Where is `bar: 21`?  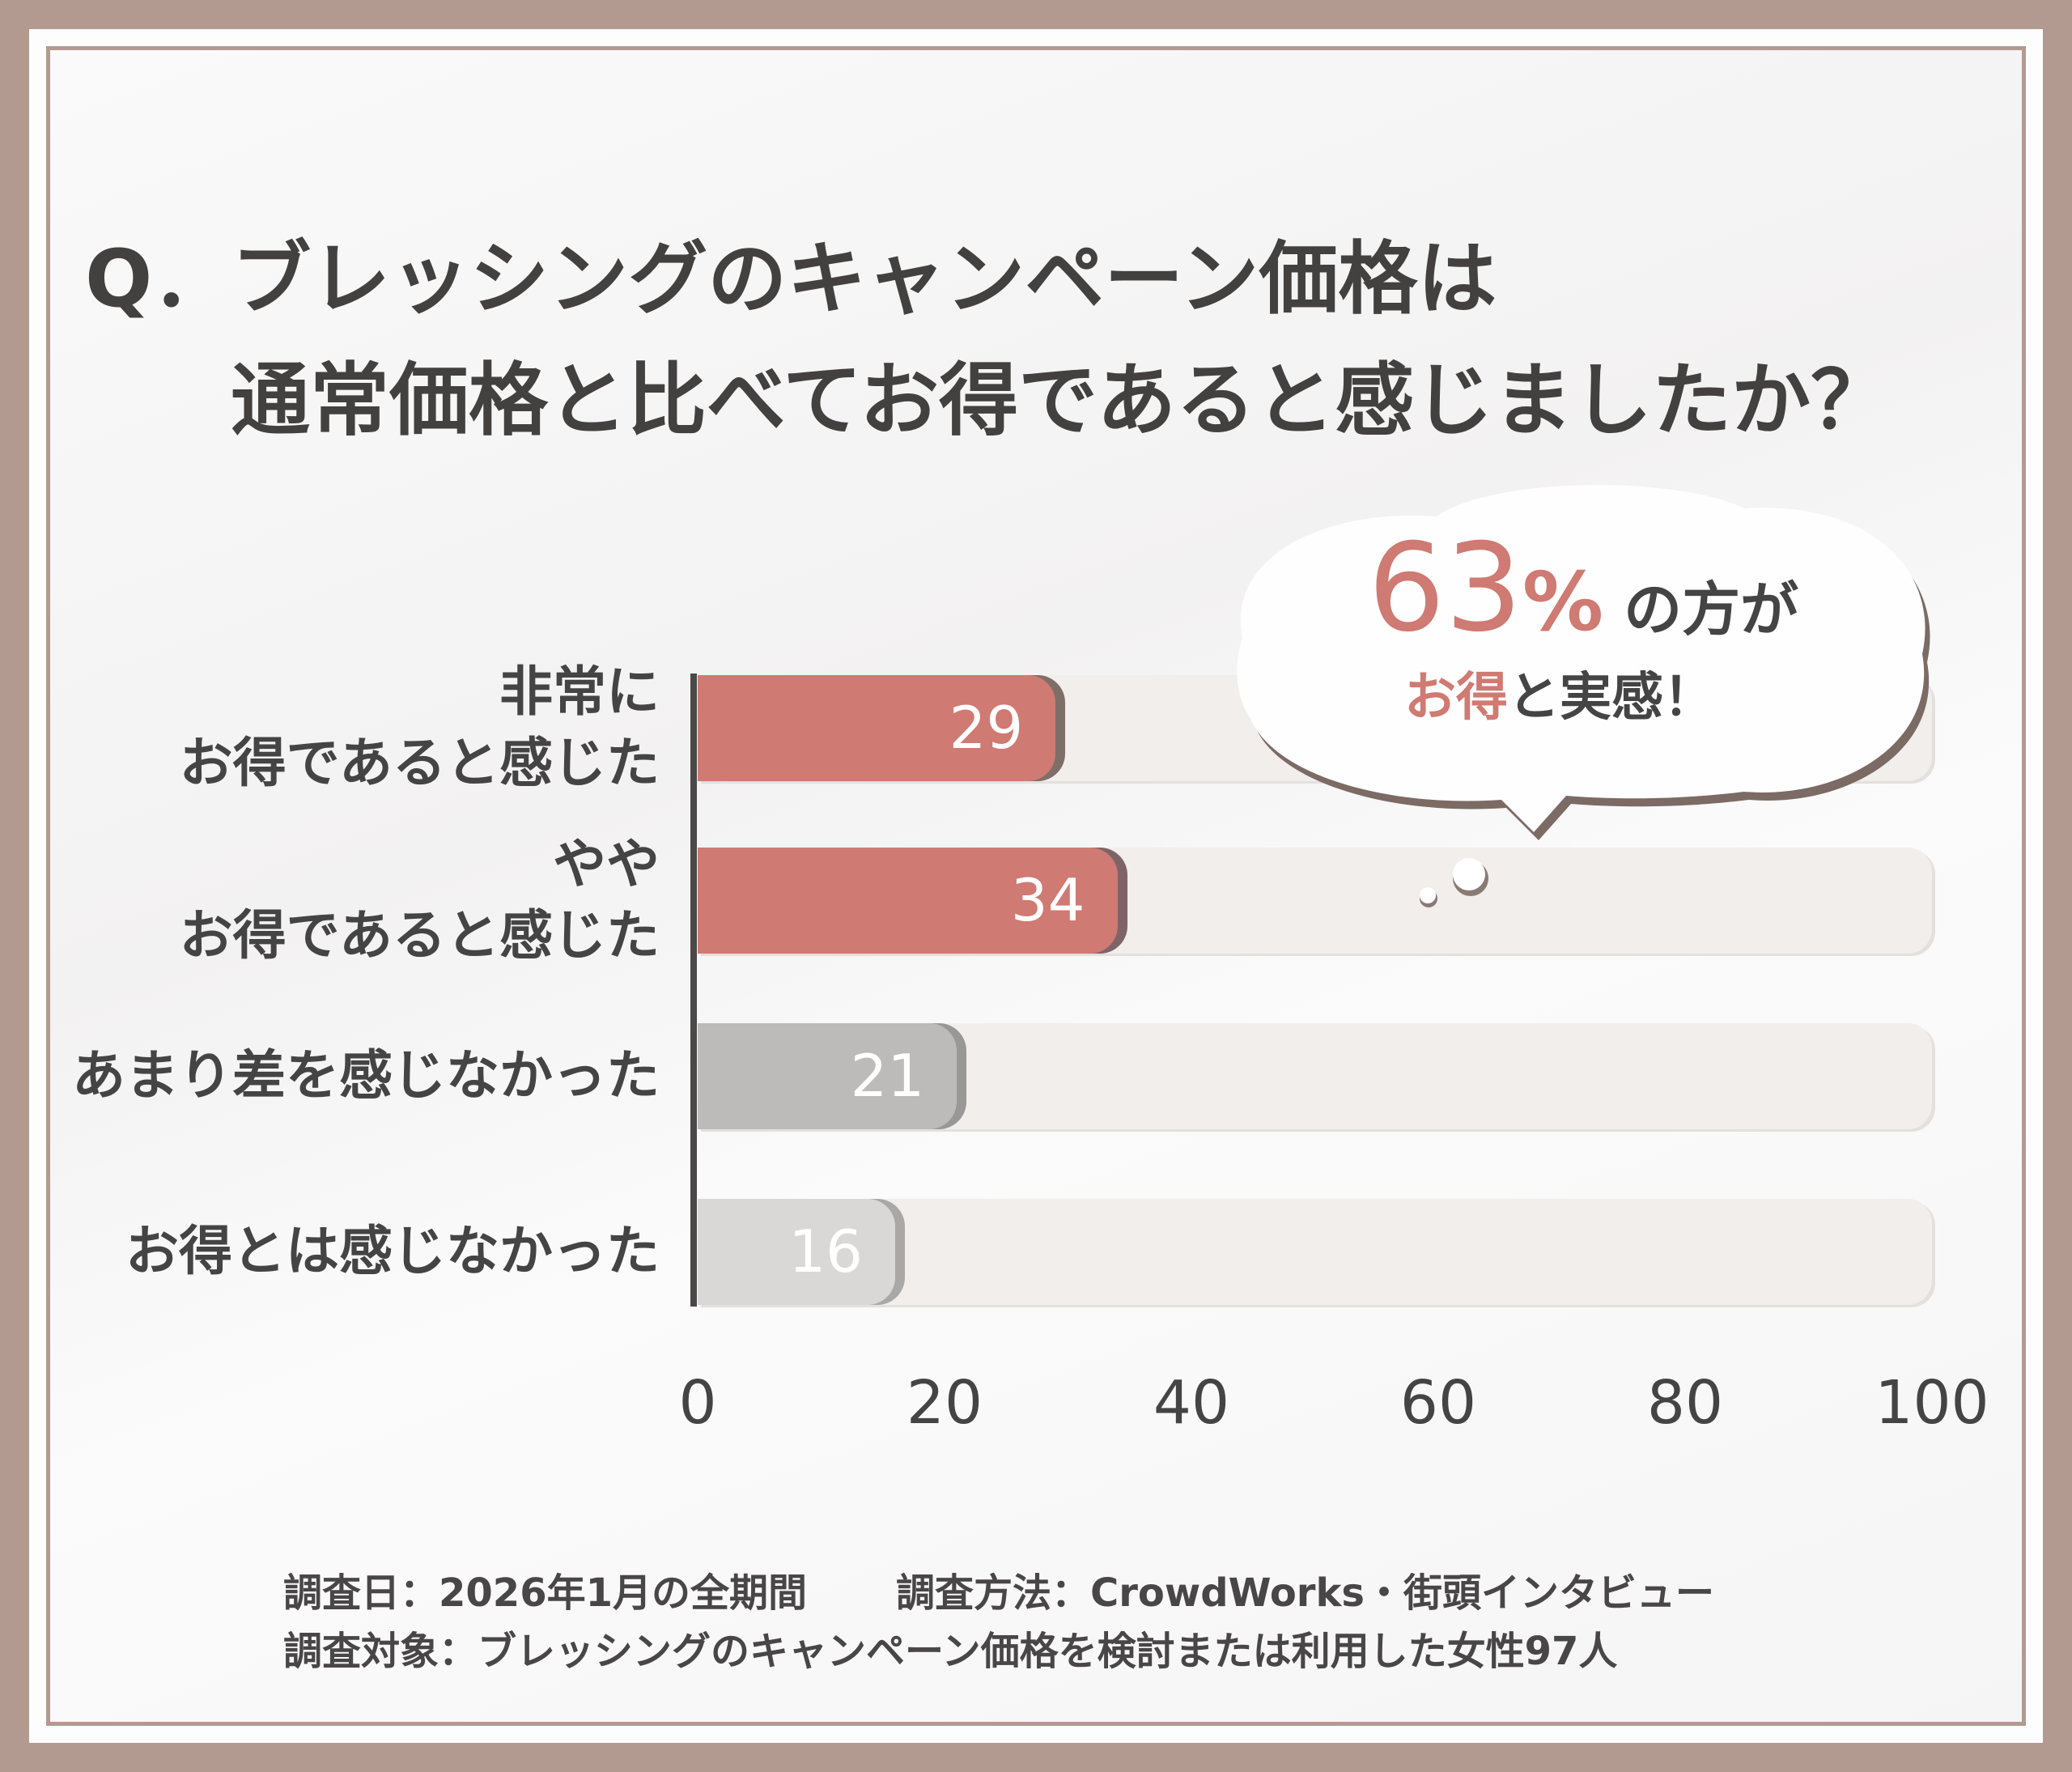 bar: 21 is located at coordinates (827, 1076).